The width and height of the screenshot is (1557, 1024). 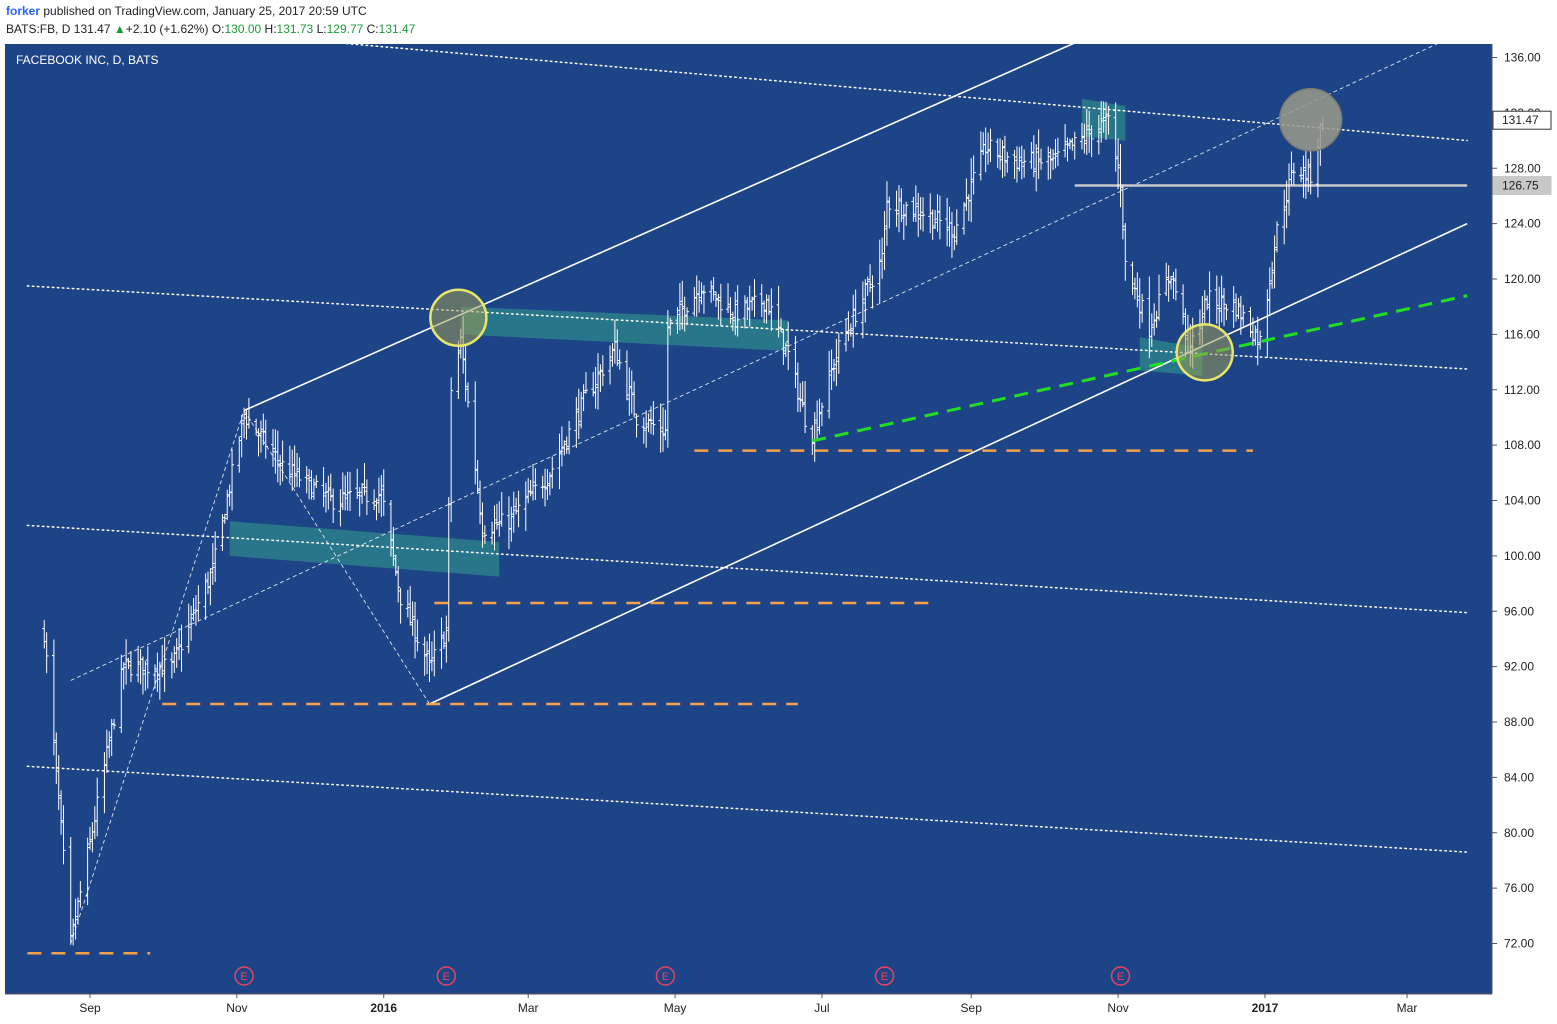 What do you see at coordinates (1524, 519) in the screenshot?
I see `price-axis` at bounding box center [1524, 519].